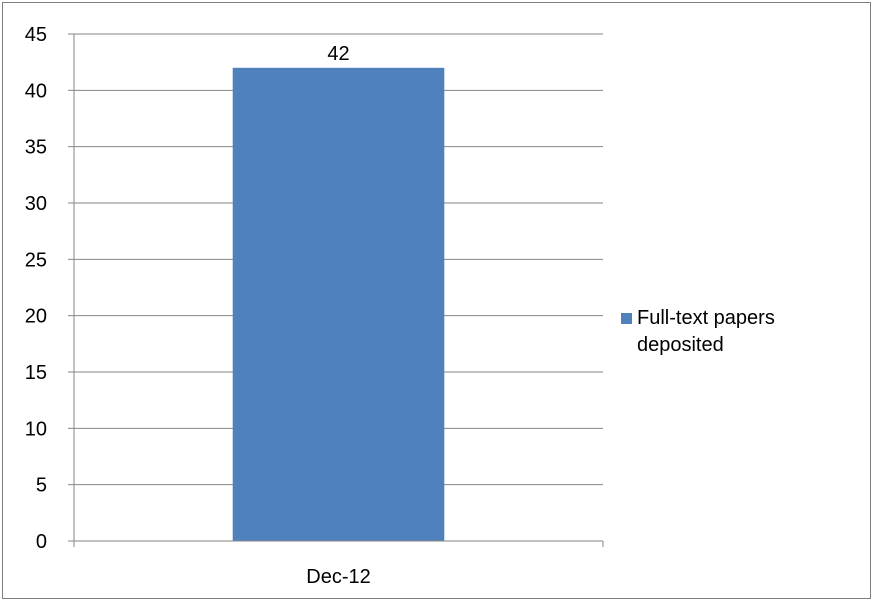  What do you see at coordinates (680, 345) in the screenshot?
I see `legend-label: deposited` at bounding box center [680, 345].